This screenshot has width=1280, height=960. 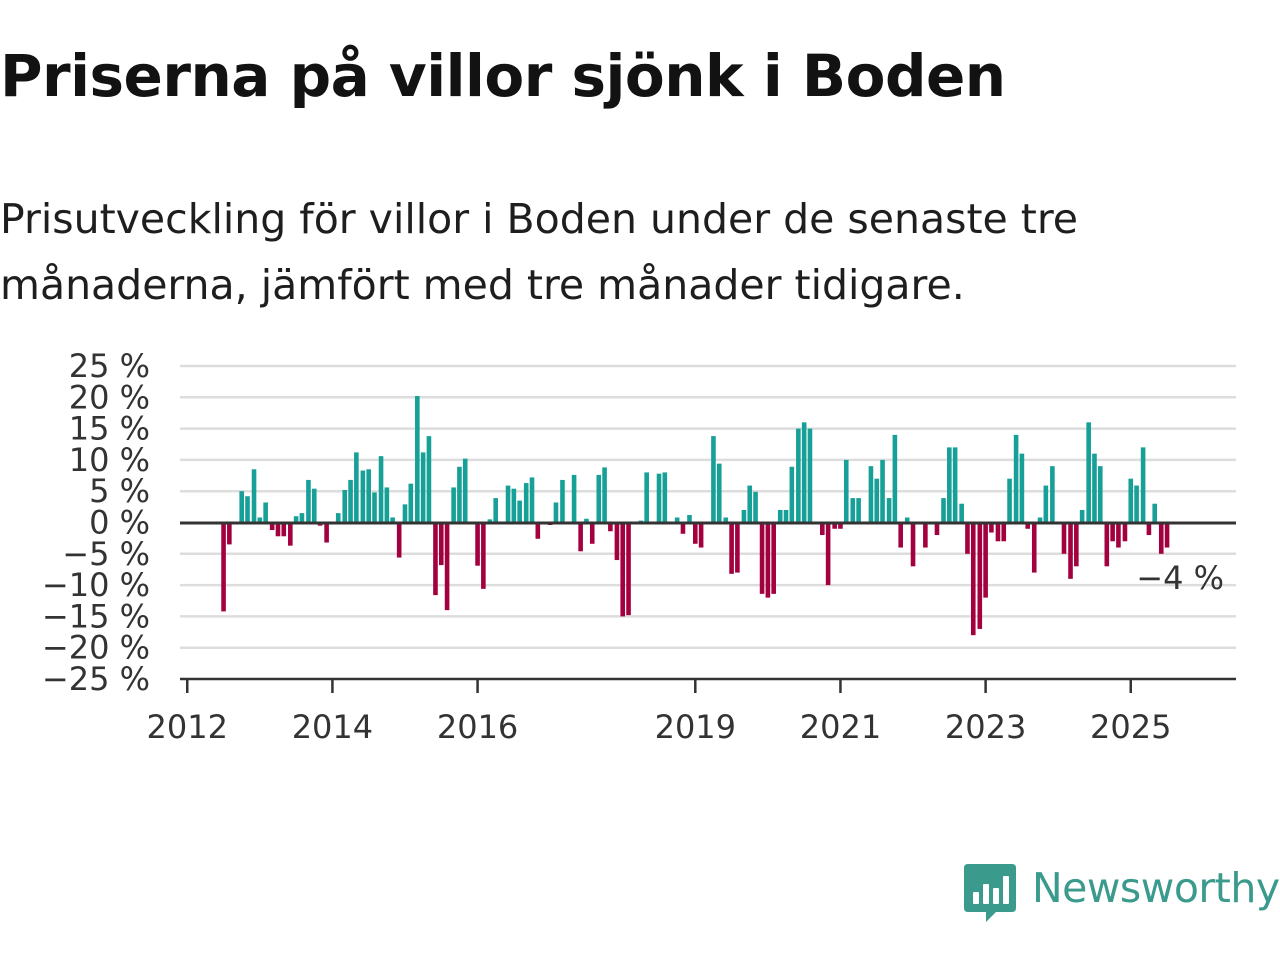 What do you see at coordinates (990, 893) in the screenshot?
I see `bar-chart-speech-bubble-icon` at bounding box center [990, 893].